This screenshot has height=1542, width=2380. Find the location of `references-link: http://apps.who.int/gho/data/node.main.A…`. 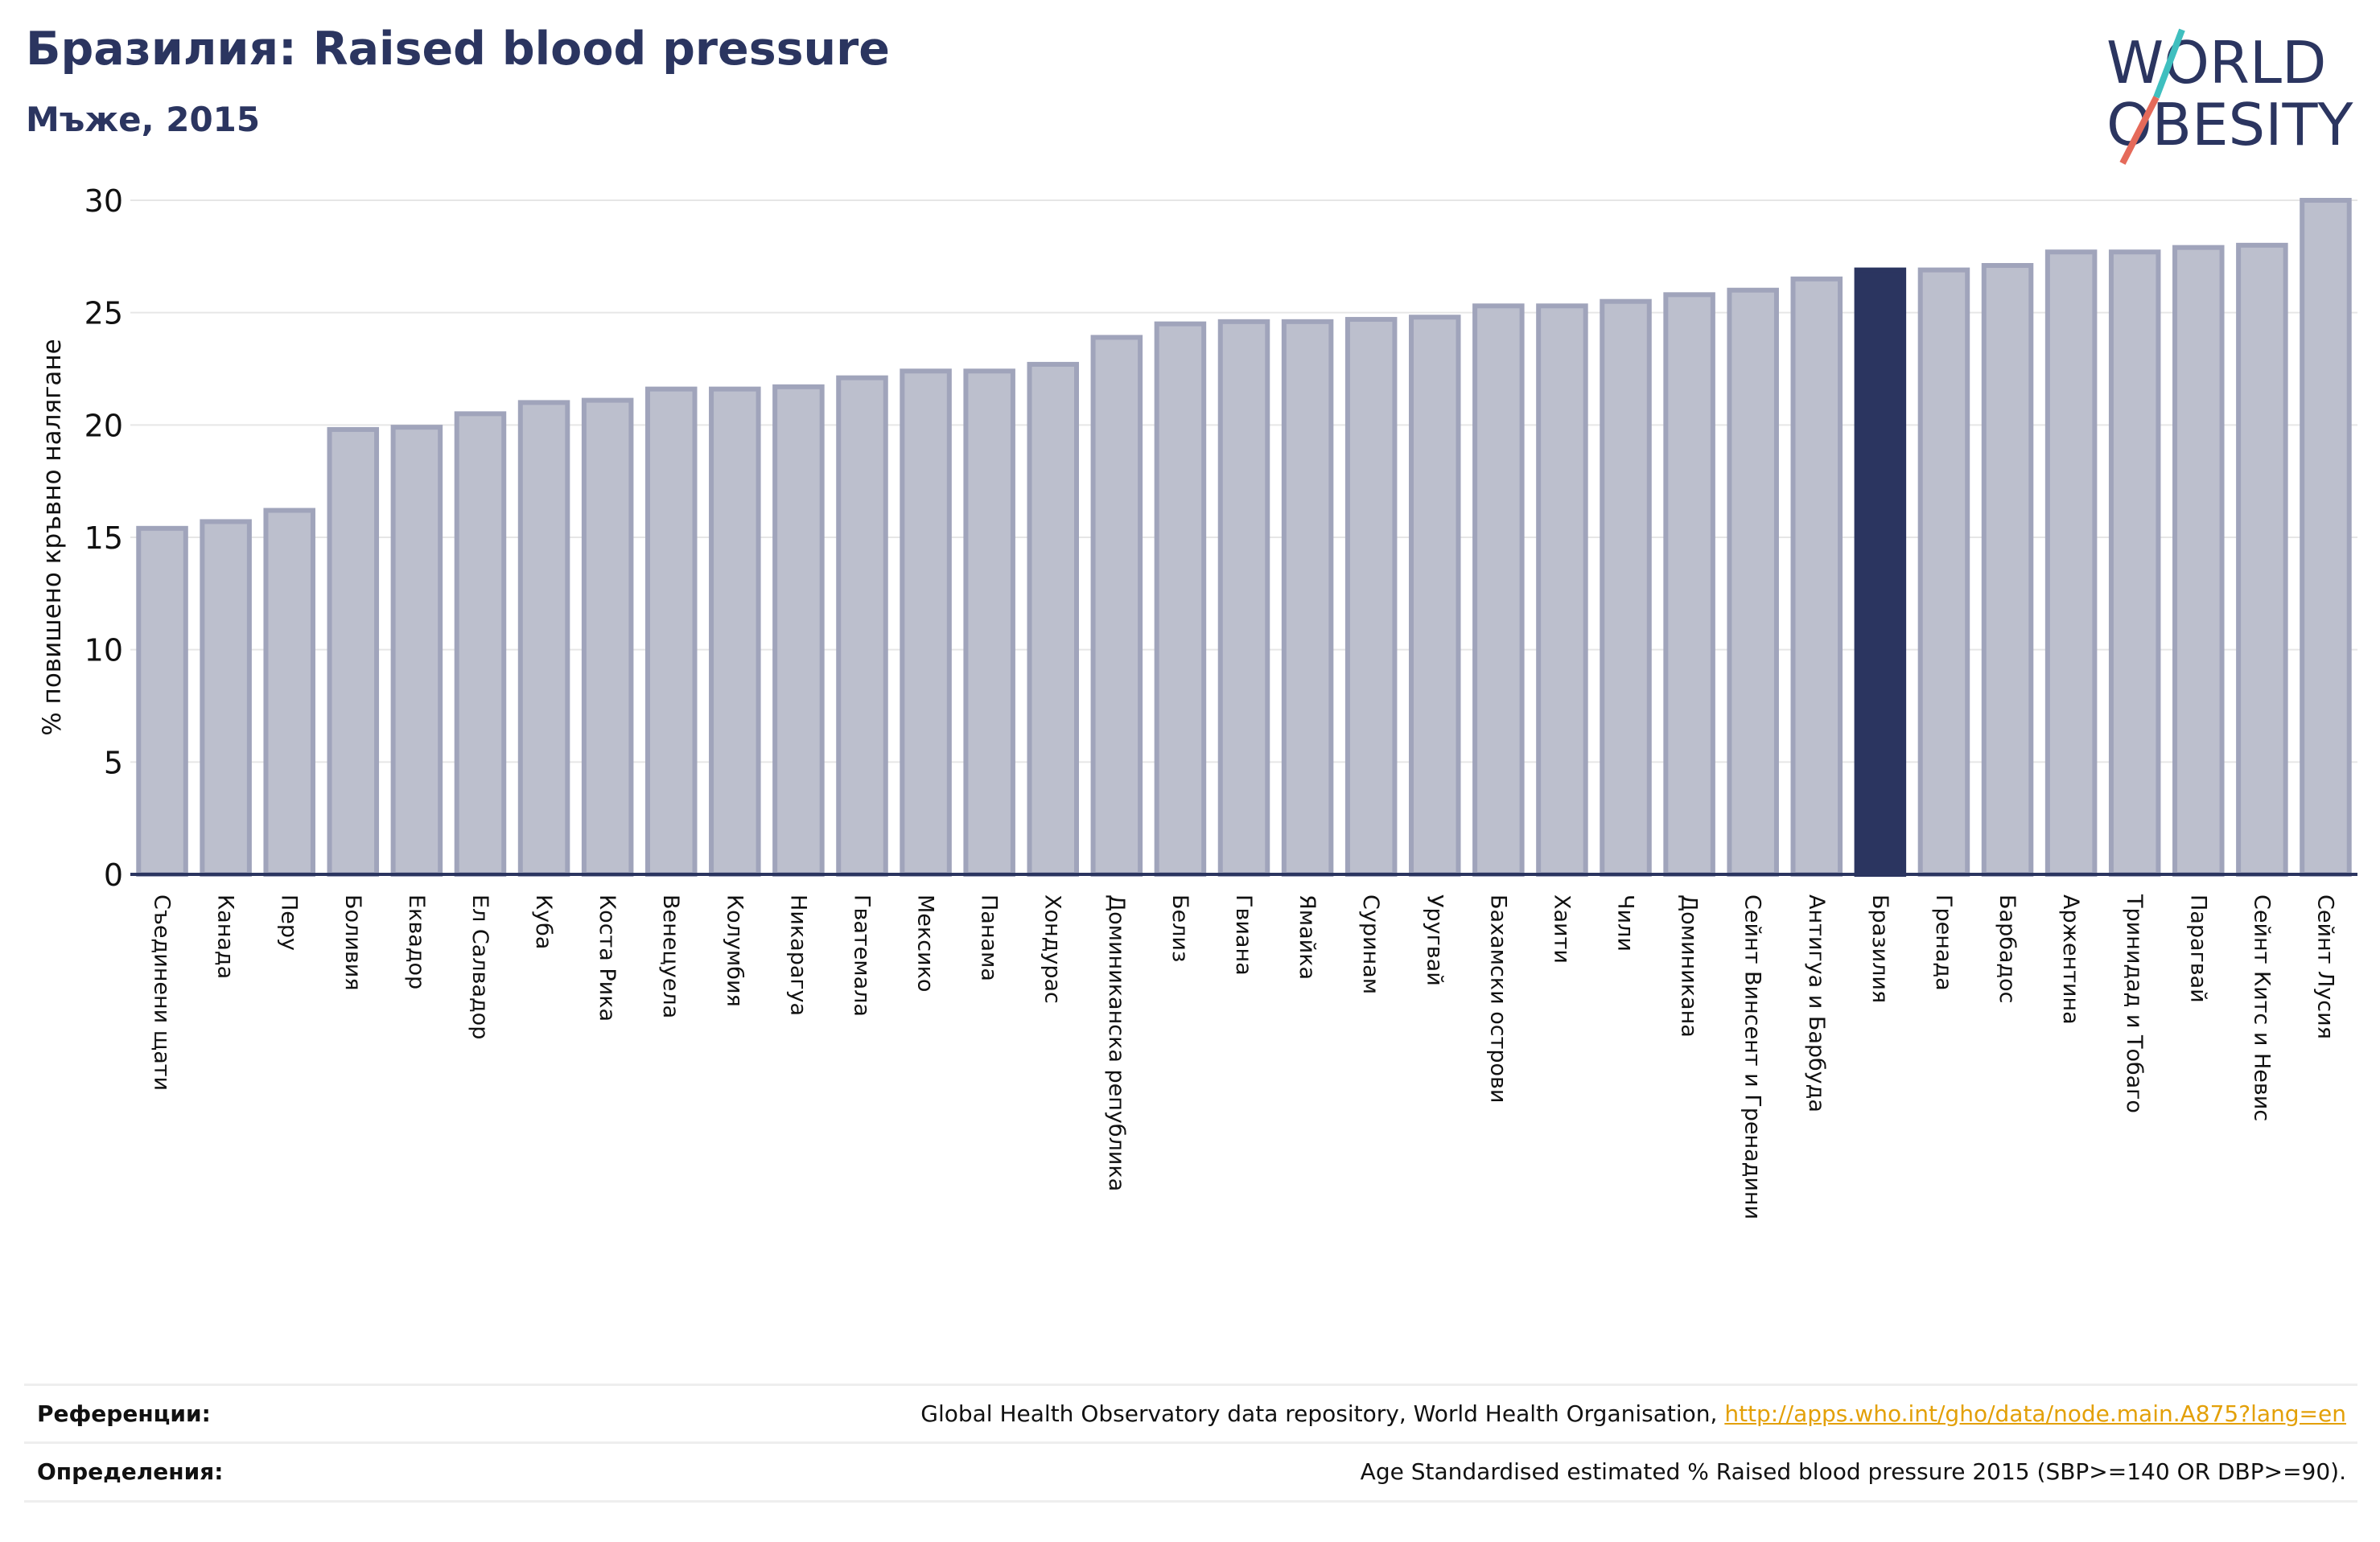

references-link: http://apps.who.int/gho/data/node.main.A… is located at coordinates (2035, 1413).